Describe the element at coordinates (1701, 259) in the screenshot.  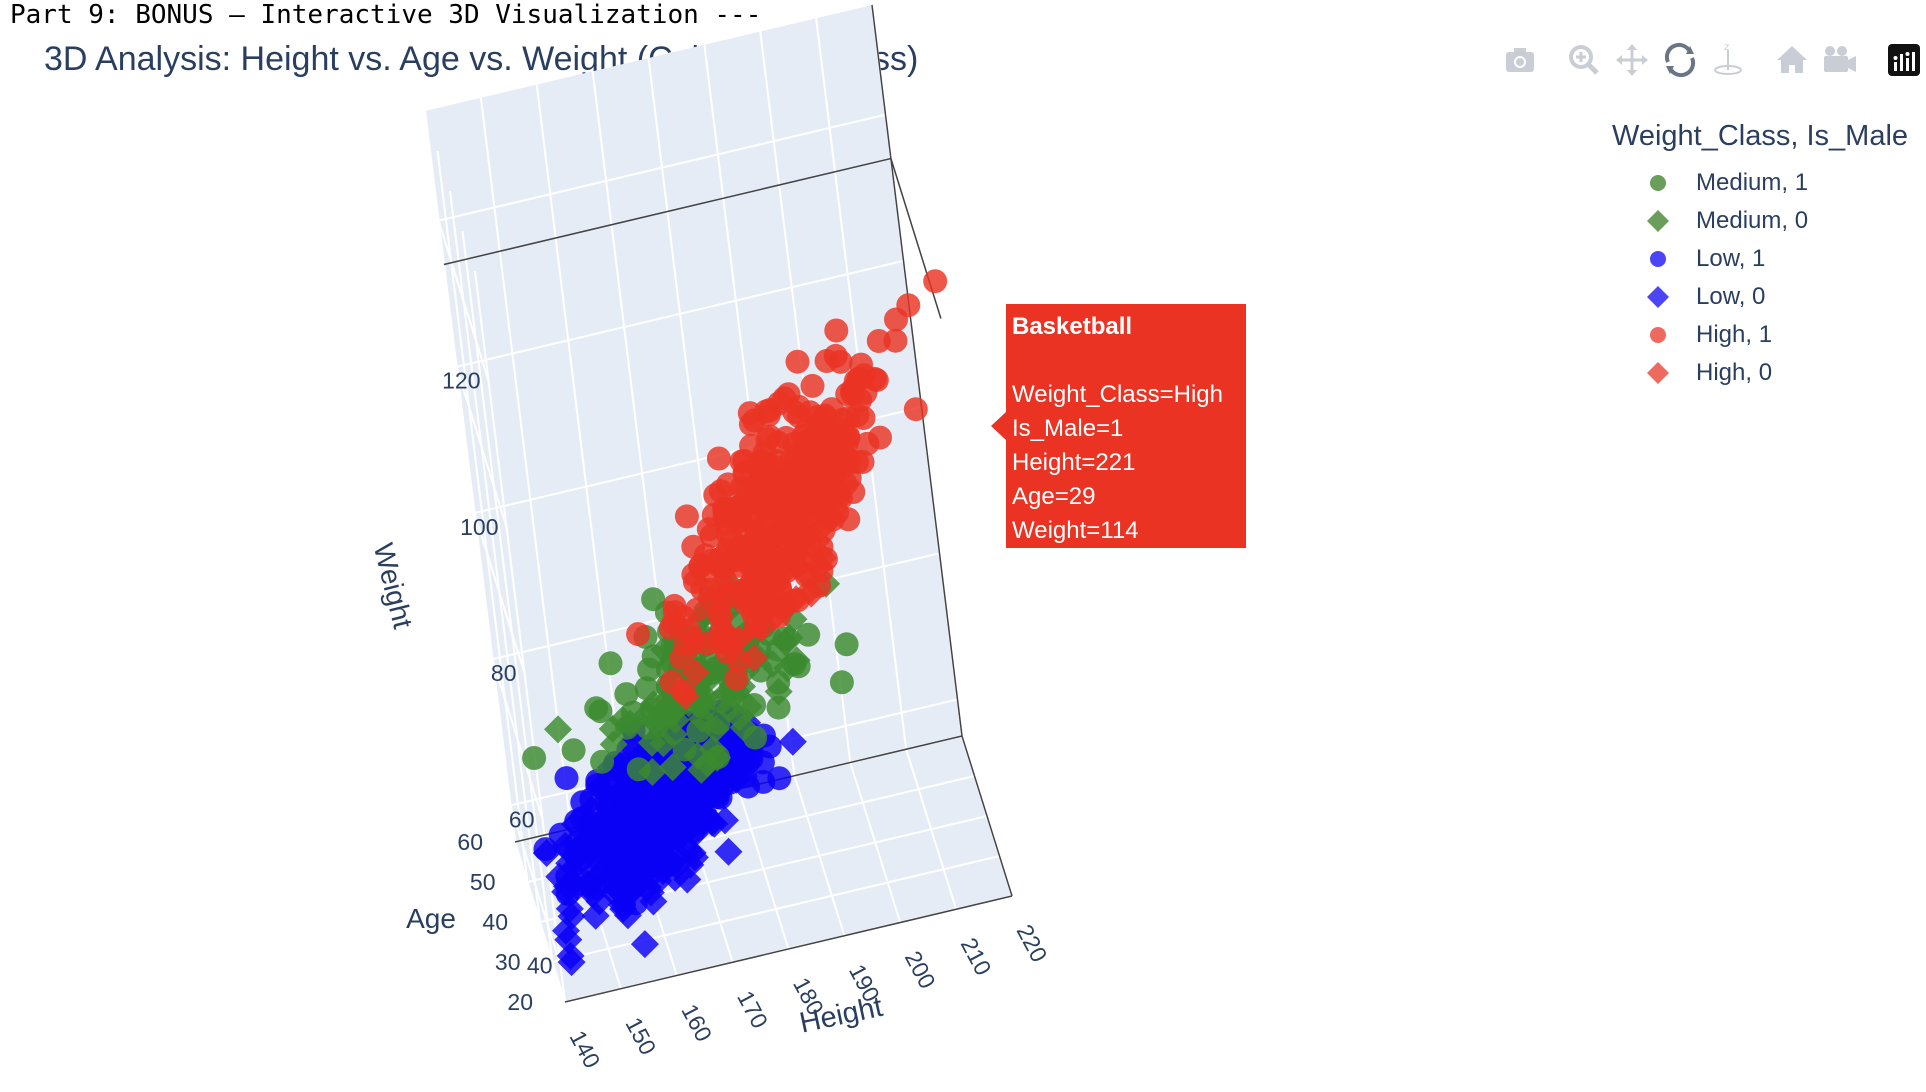
I see `legend-item: Low, 1` at that location.